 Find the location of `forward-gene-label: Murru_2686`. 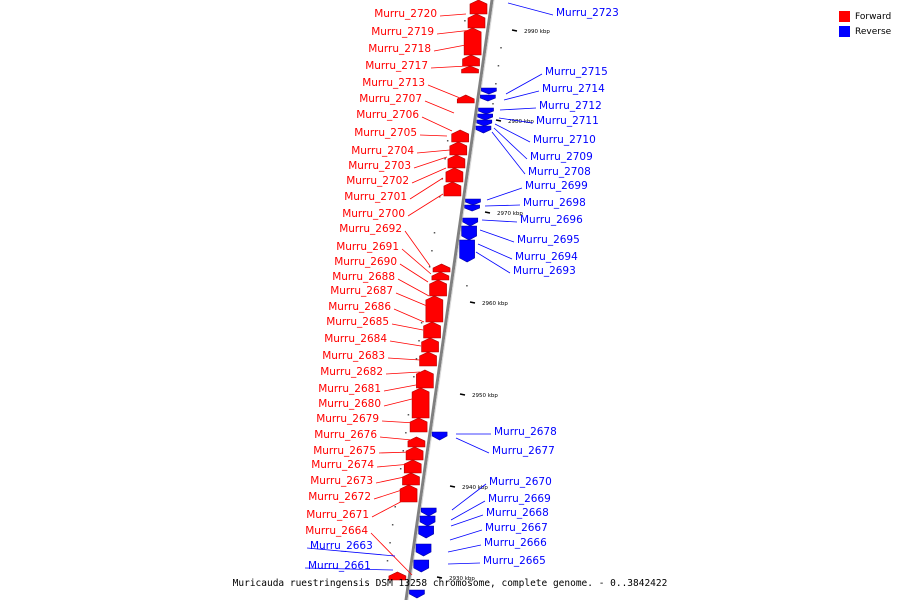

forward-gene-label: Murru_2686 is located at coordinates (359, 307).